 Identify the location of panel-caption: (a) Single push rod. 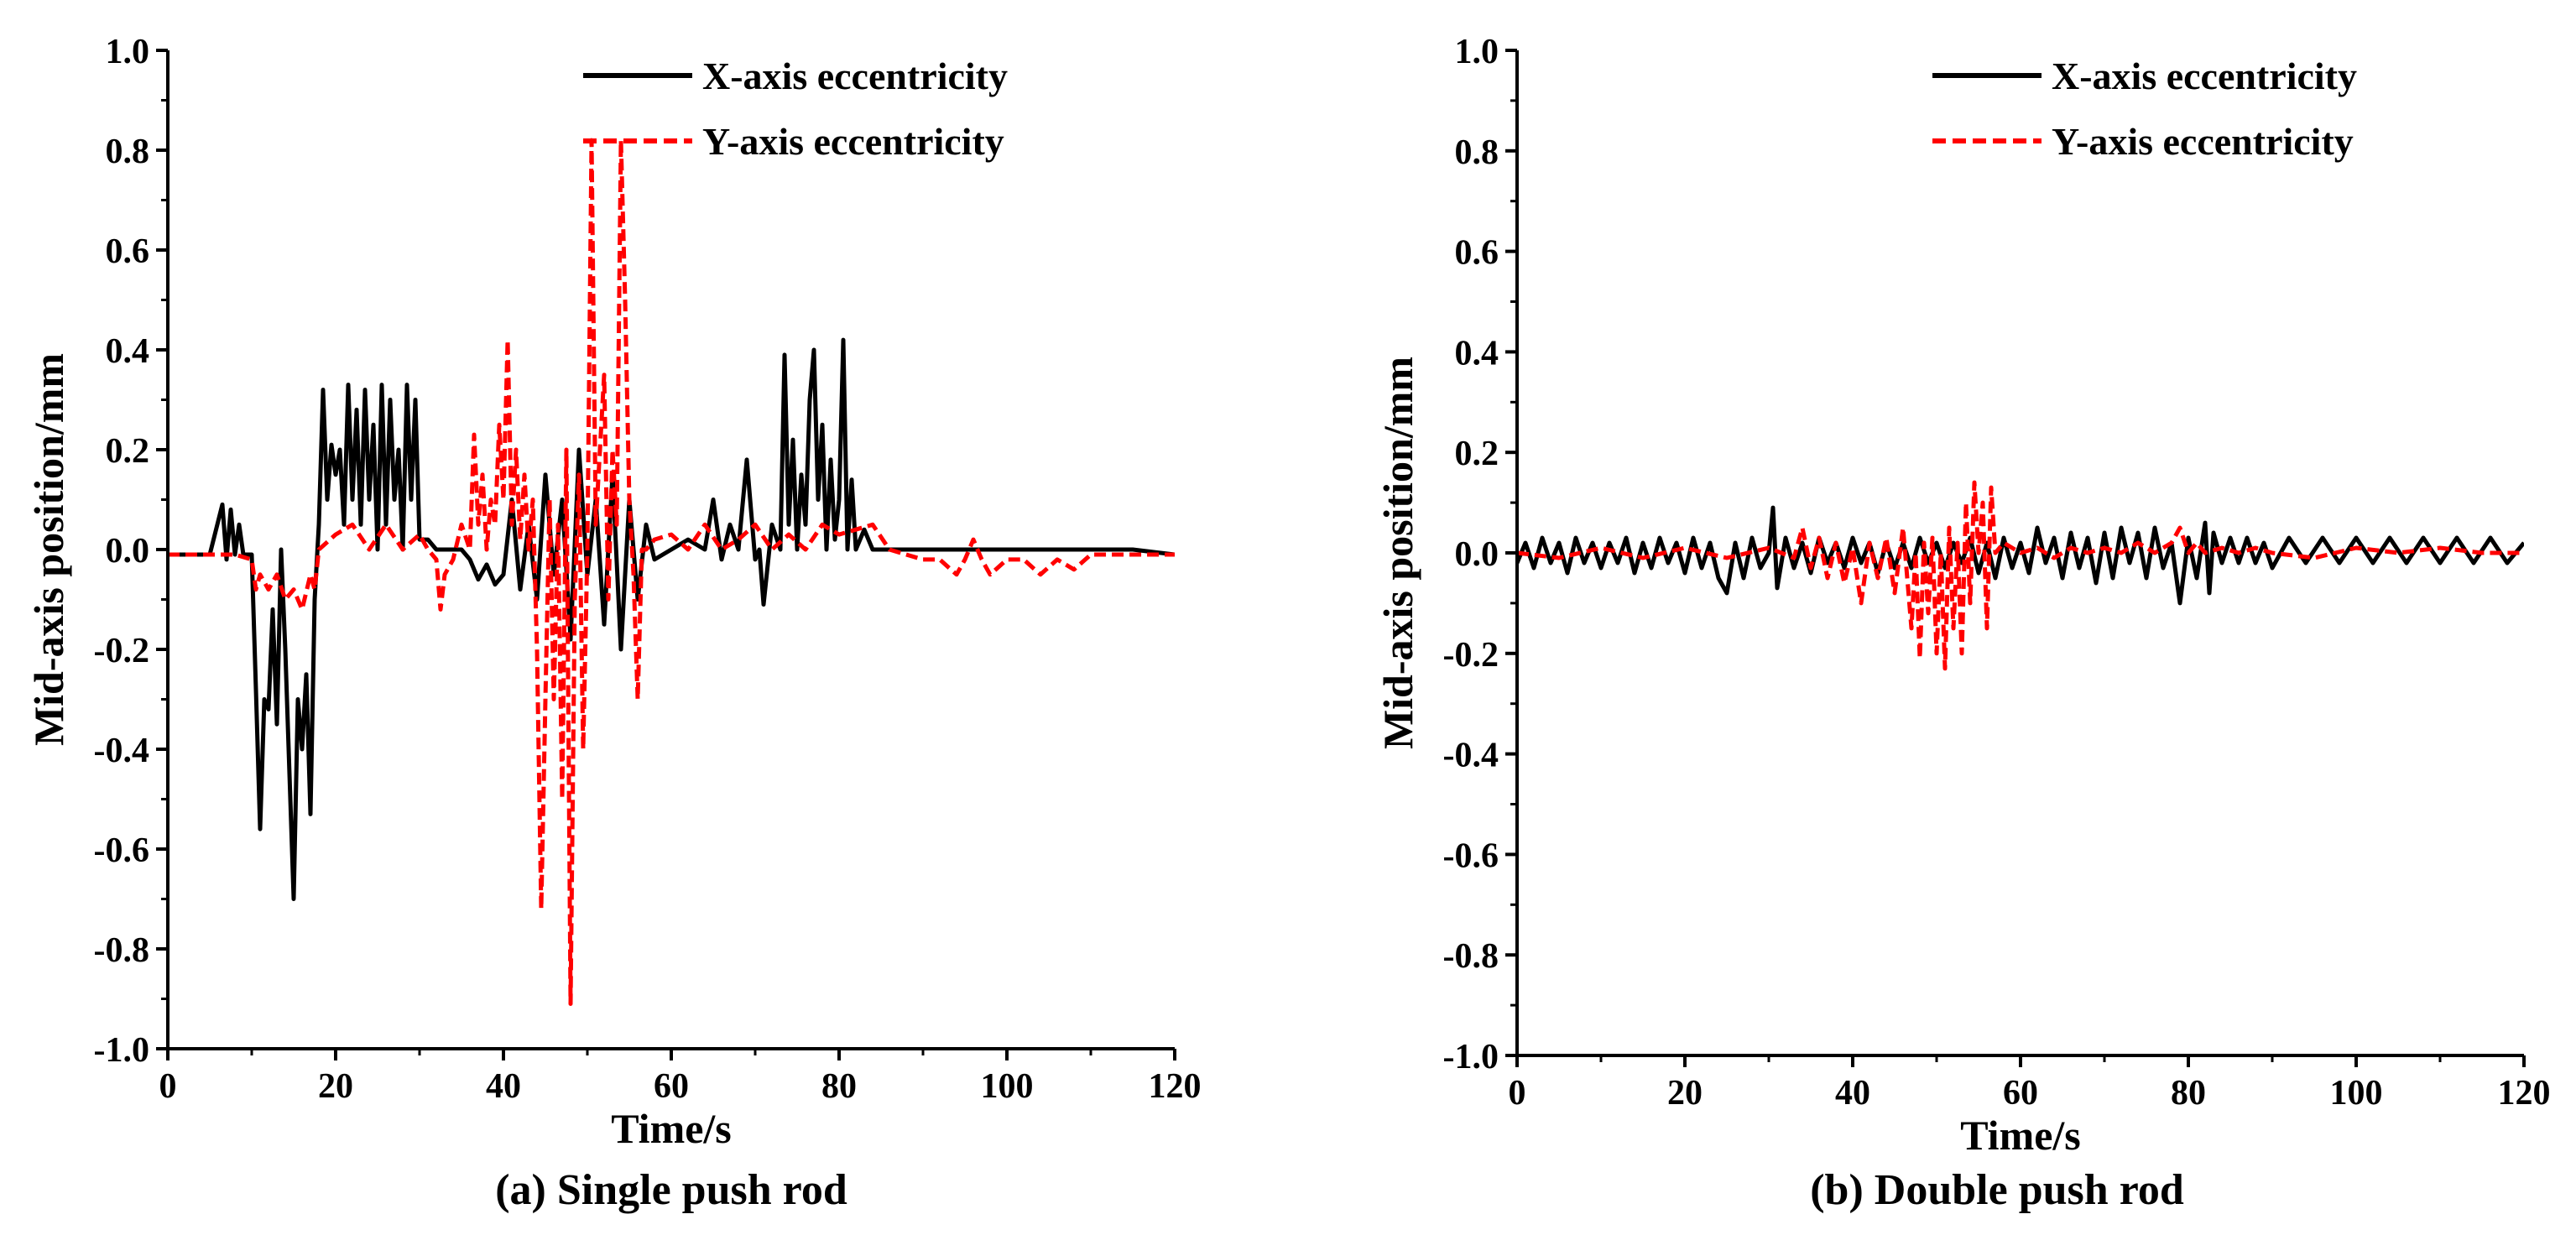
(671, 1190).